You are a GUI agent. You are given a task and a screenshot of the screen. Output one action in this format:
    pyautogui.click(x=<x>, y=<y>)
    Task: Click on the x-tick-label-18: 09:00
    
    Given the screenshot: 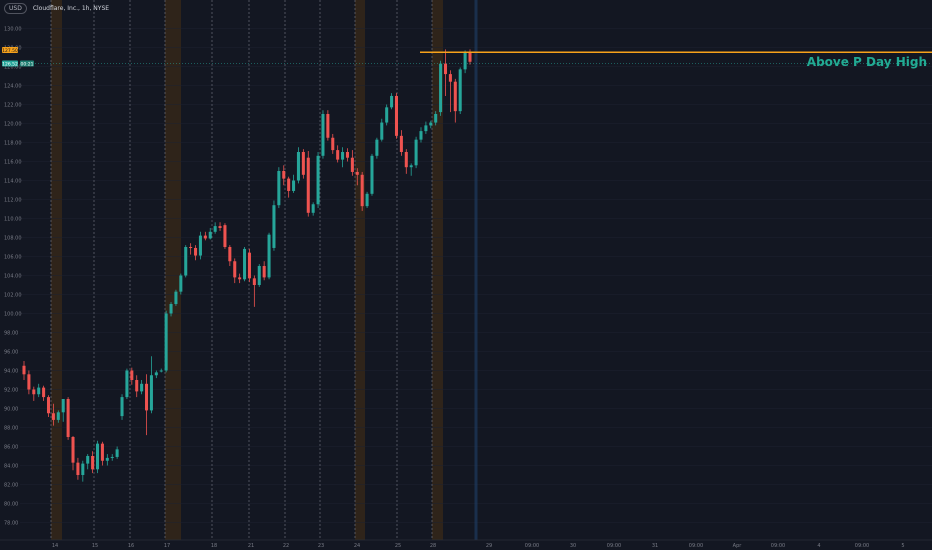 What is the action you would take?
    pyautogui.click(x=778, y=546)
    